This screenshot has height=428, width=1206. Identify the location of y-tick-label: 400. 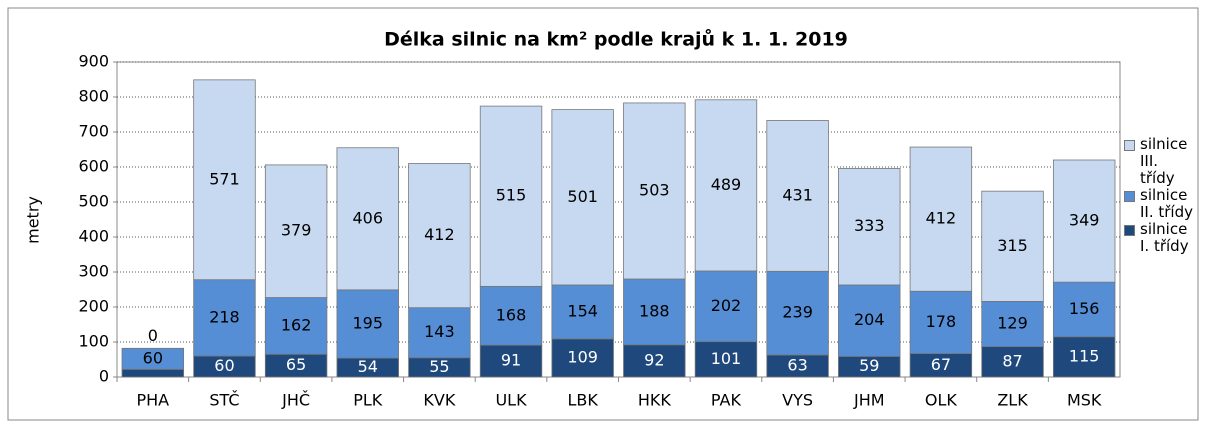
(93, 236).